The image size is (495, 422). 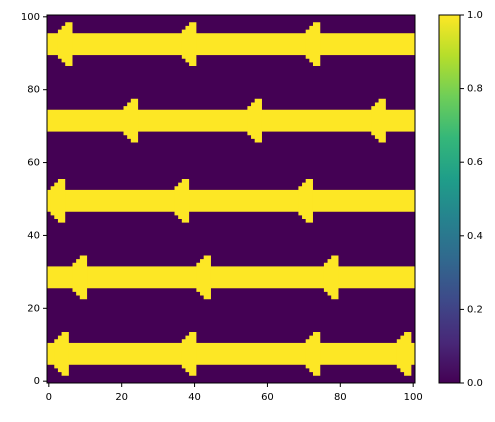 I want to click on x-tick-label: 60, so click(x=267, y=397).